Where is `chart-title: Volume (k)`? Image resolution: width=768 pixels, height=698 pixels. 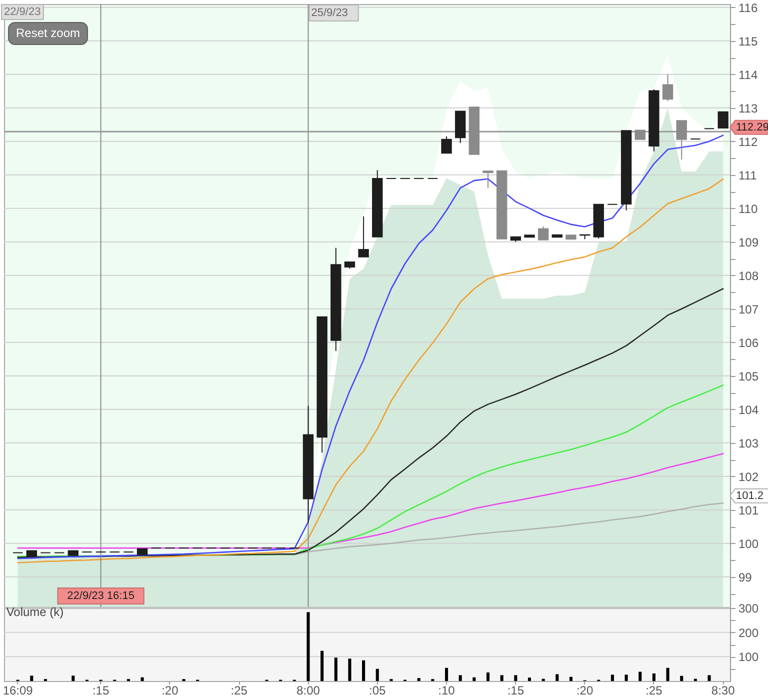
chart-title: Volume (k) is located at coordinates (35, 612).